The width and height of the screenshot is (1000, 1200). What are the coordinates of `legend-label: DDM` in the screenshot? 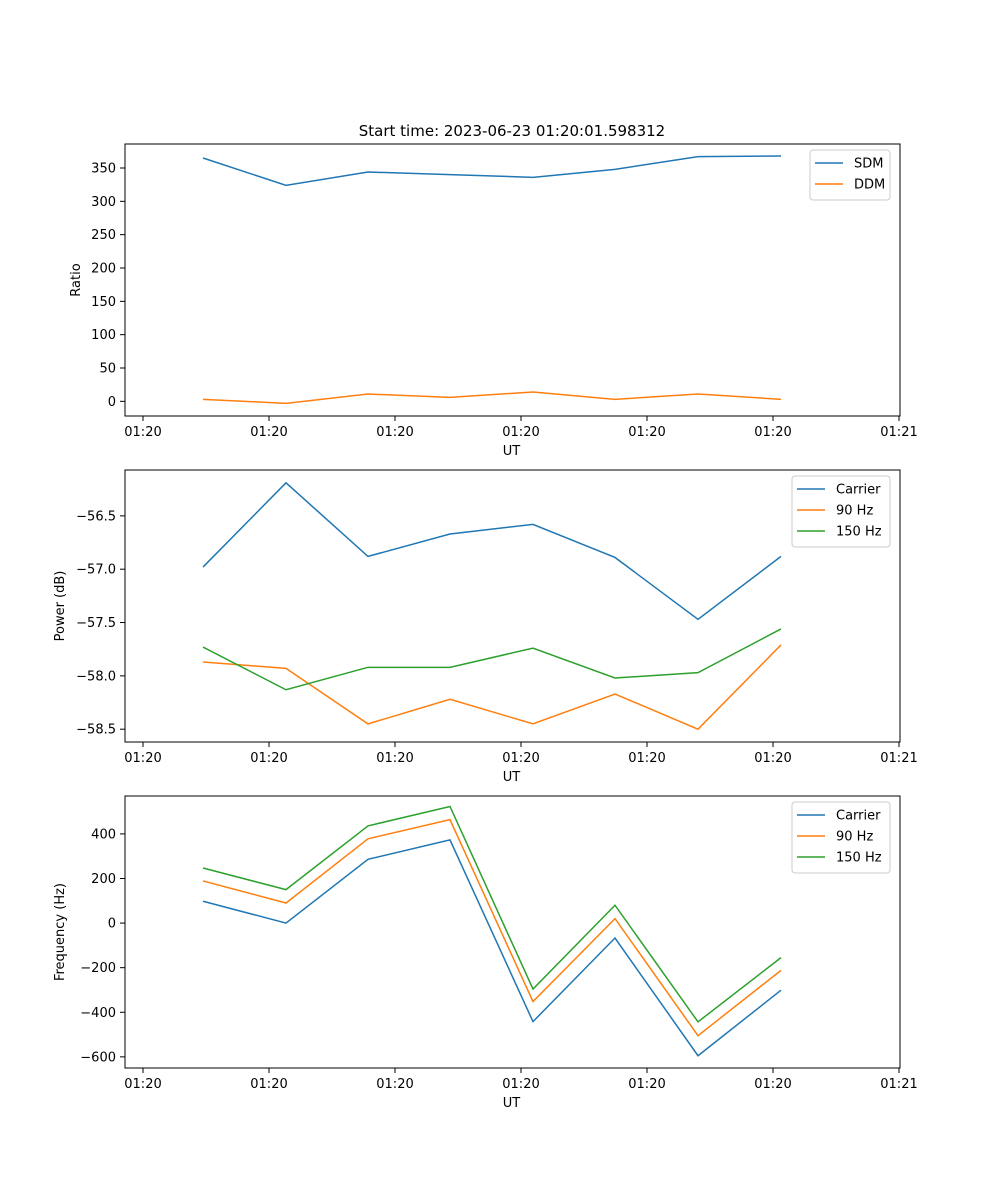 It's located at (869, 185).